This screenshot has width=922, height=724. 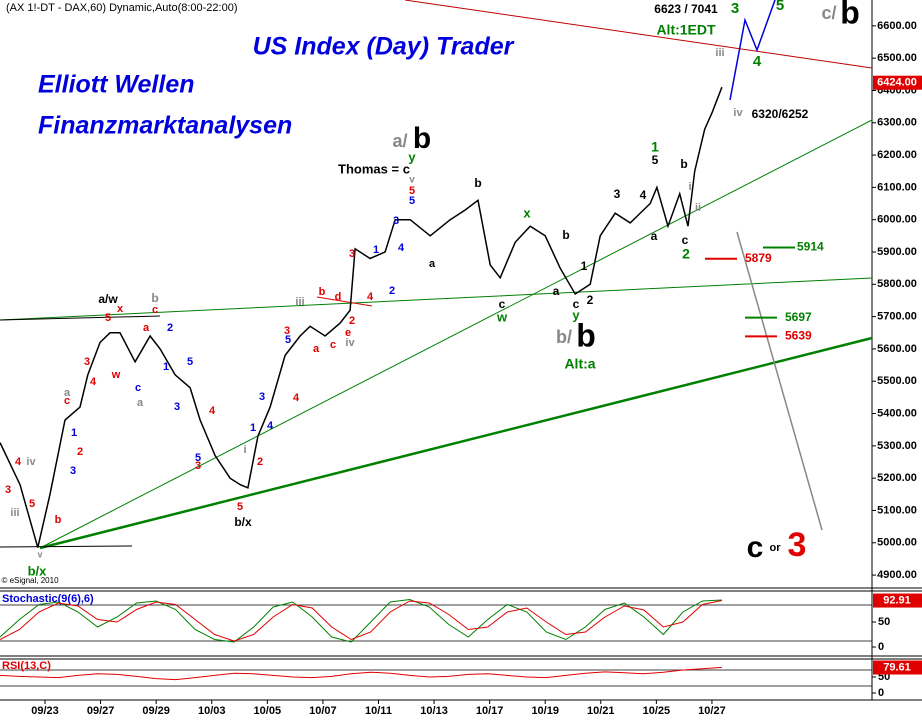 I want to click on y-tick-label: 6200.00, so click(x=897, y=155).